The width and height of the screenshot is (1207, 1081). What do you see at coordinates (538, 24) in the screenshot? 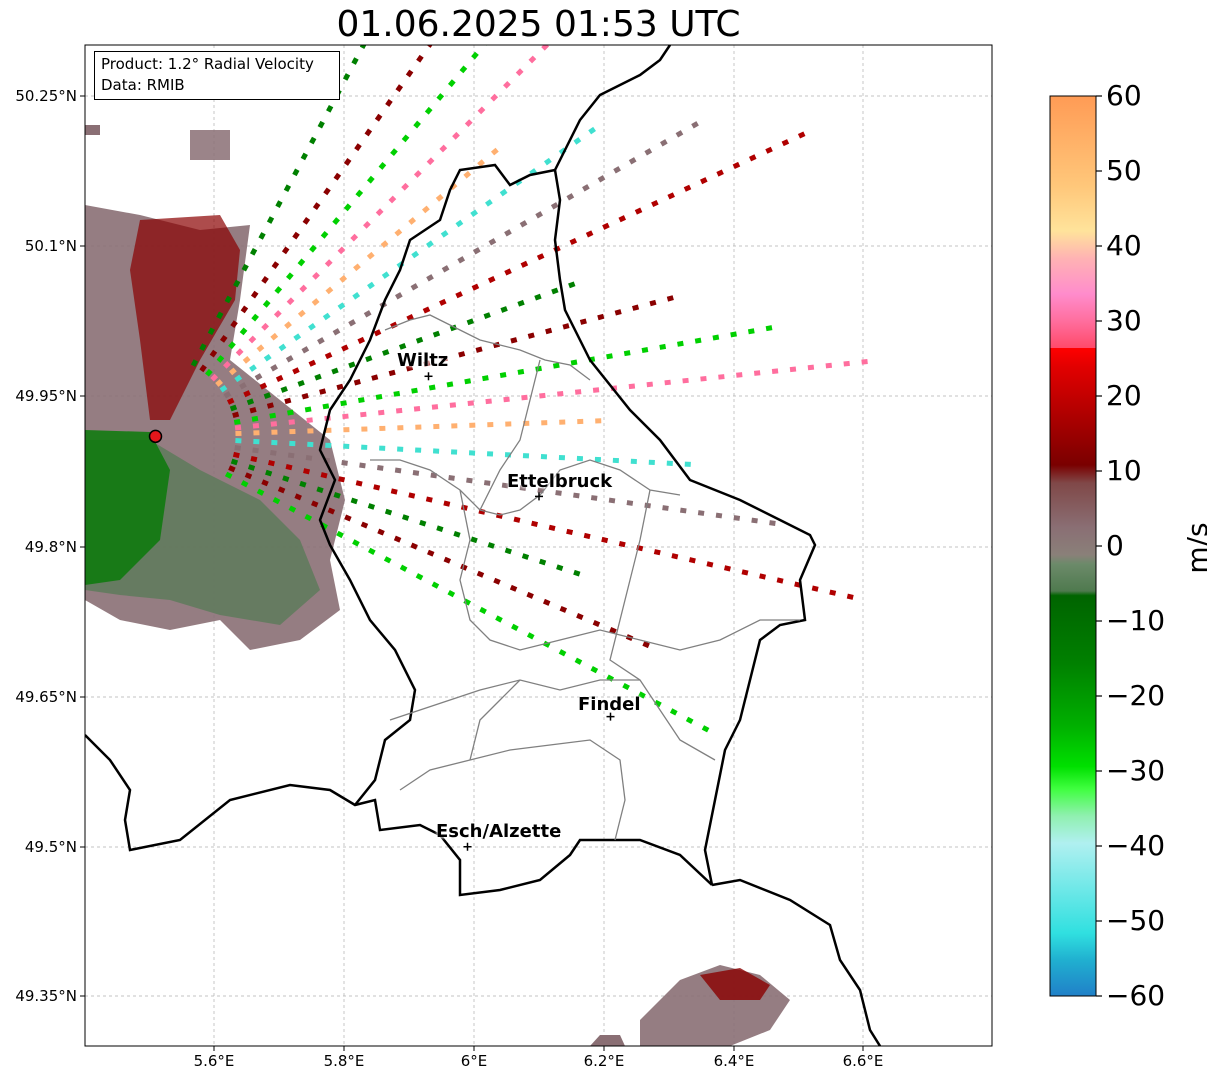
I see `page-title: 01.06.2025 01:53 UTC` at bounding box center [538, 24].